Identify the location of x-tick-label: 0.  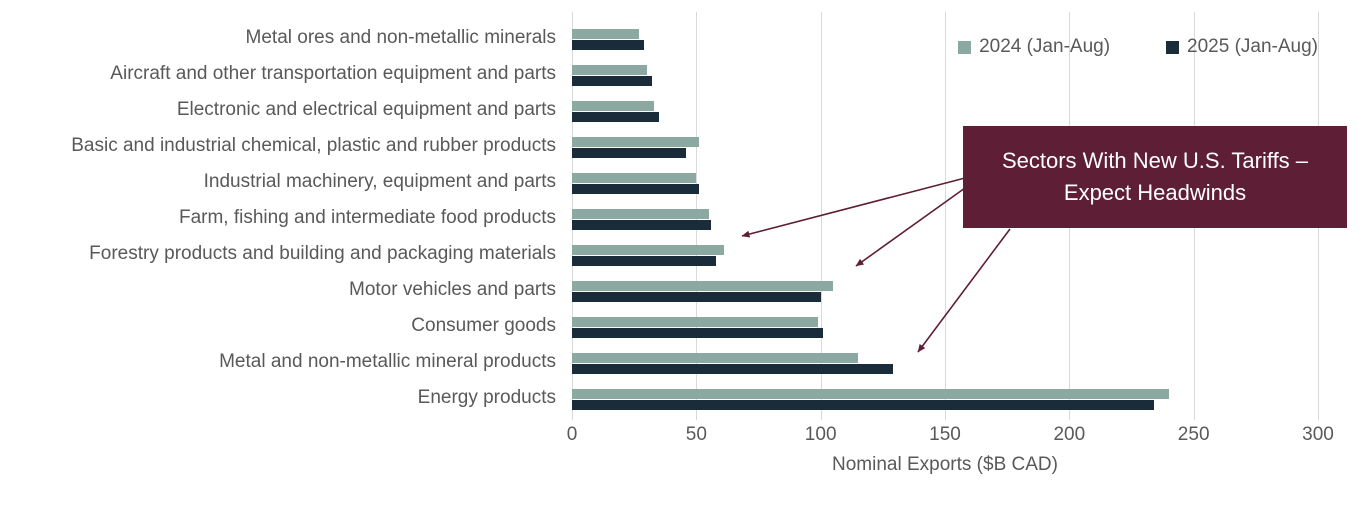
(572, 434).